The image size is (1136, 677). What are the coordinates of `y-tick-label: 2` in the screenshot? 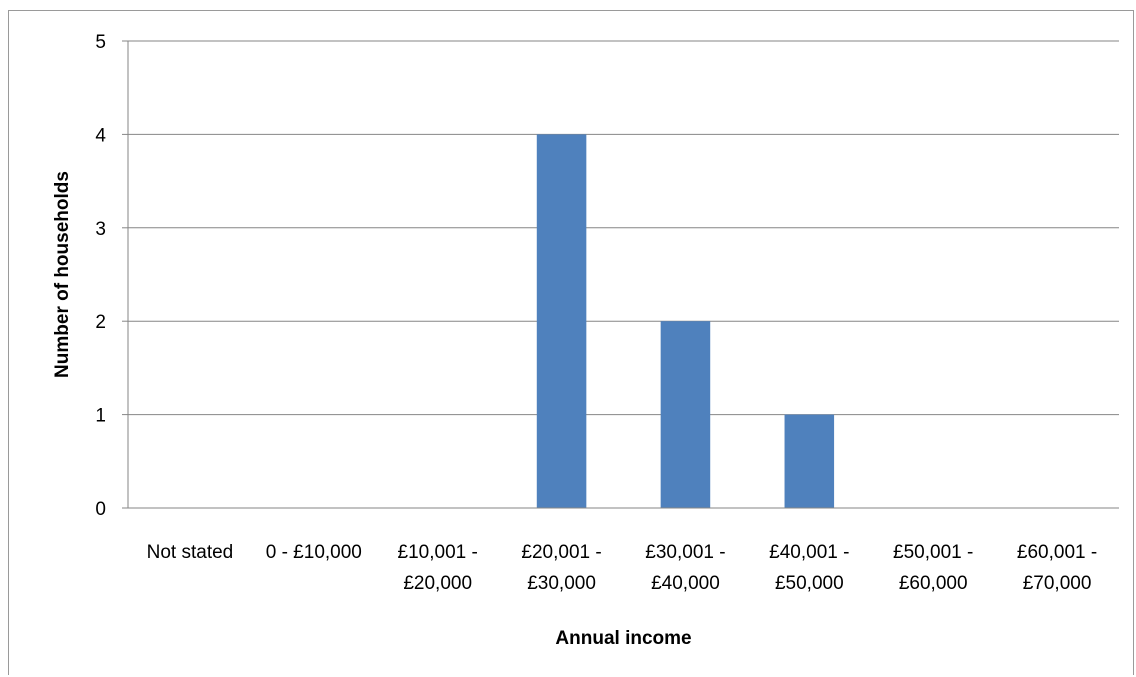 It's located at (100, 322).